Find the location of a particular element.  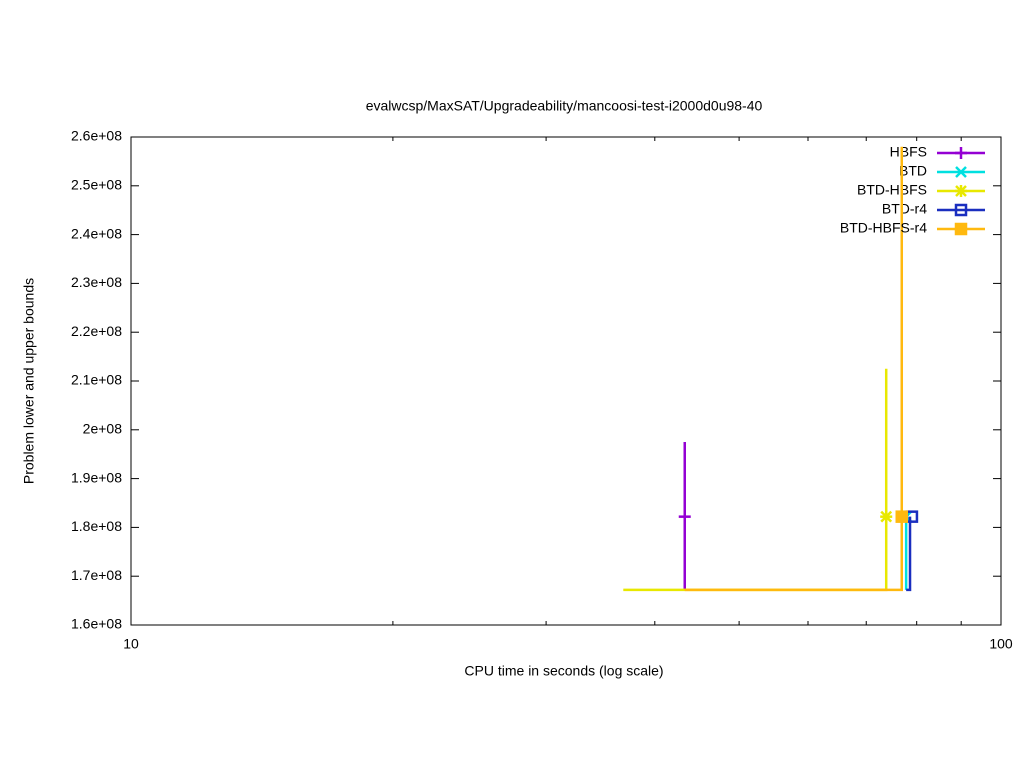

y-tick-label: 2.5e+08 is located at coordinates (96, 185).